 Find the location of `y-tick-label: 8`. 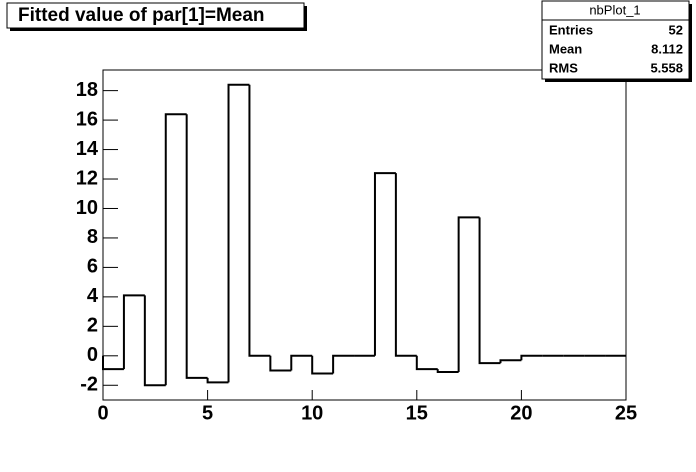

y-tick-label: 8 is located at coordinates (92, 237).